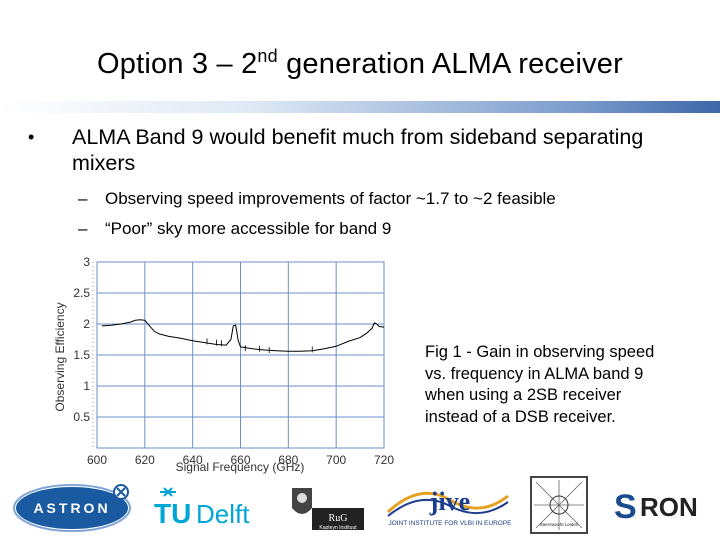 This screenshot has width=720, height=540. What do you see at coordinates (338, 518) in the screenshot?
I see `rug-wordmark: RuG` at bounding box center [338, 518].